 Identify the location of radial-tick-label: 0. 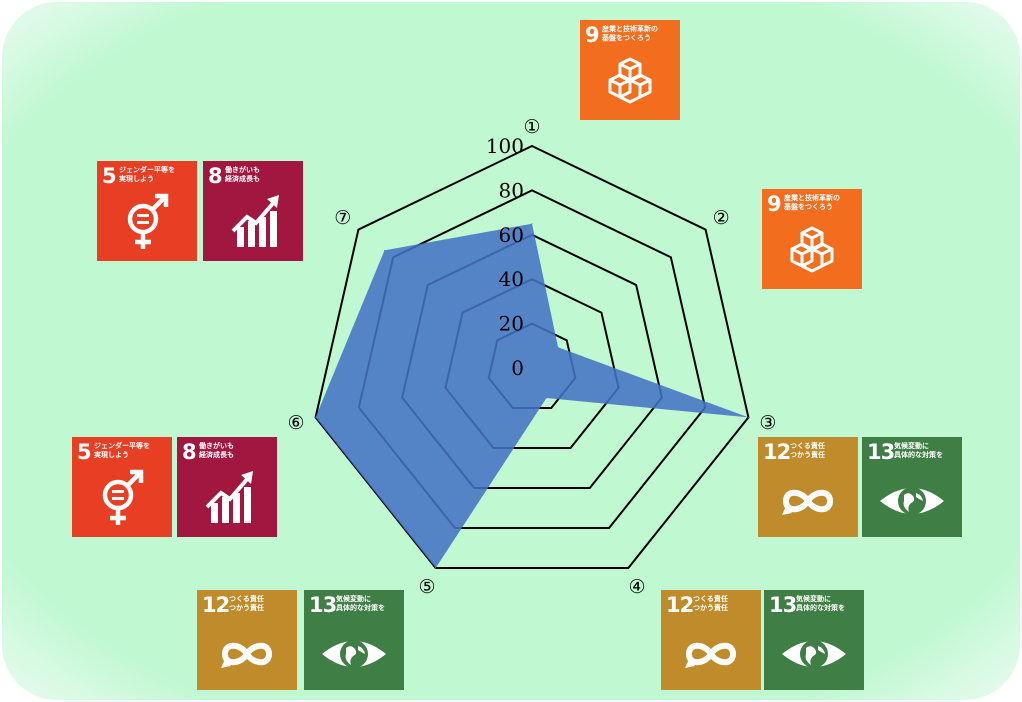
(517, 368).